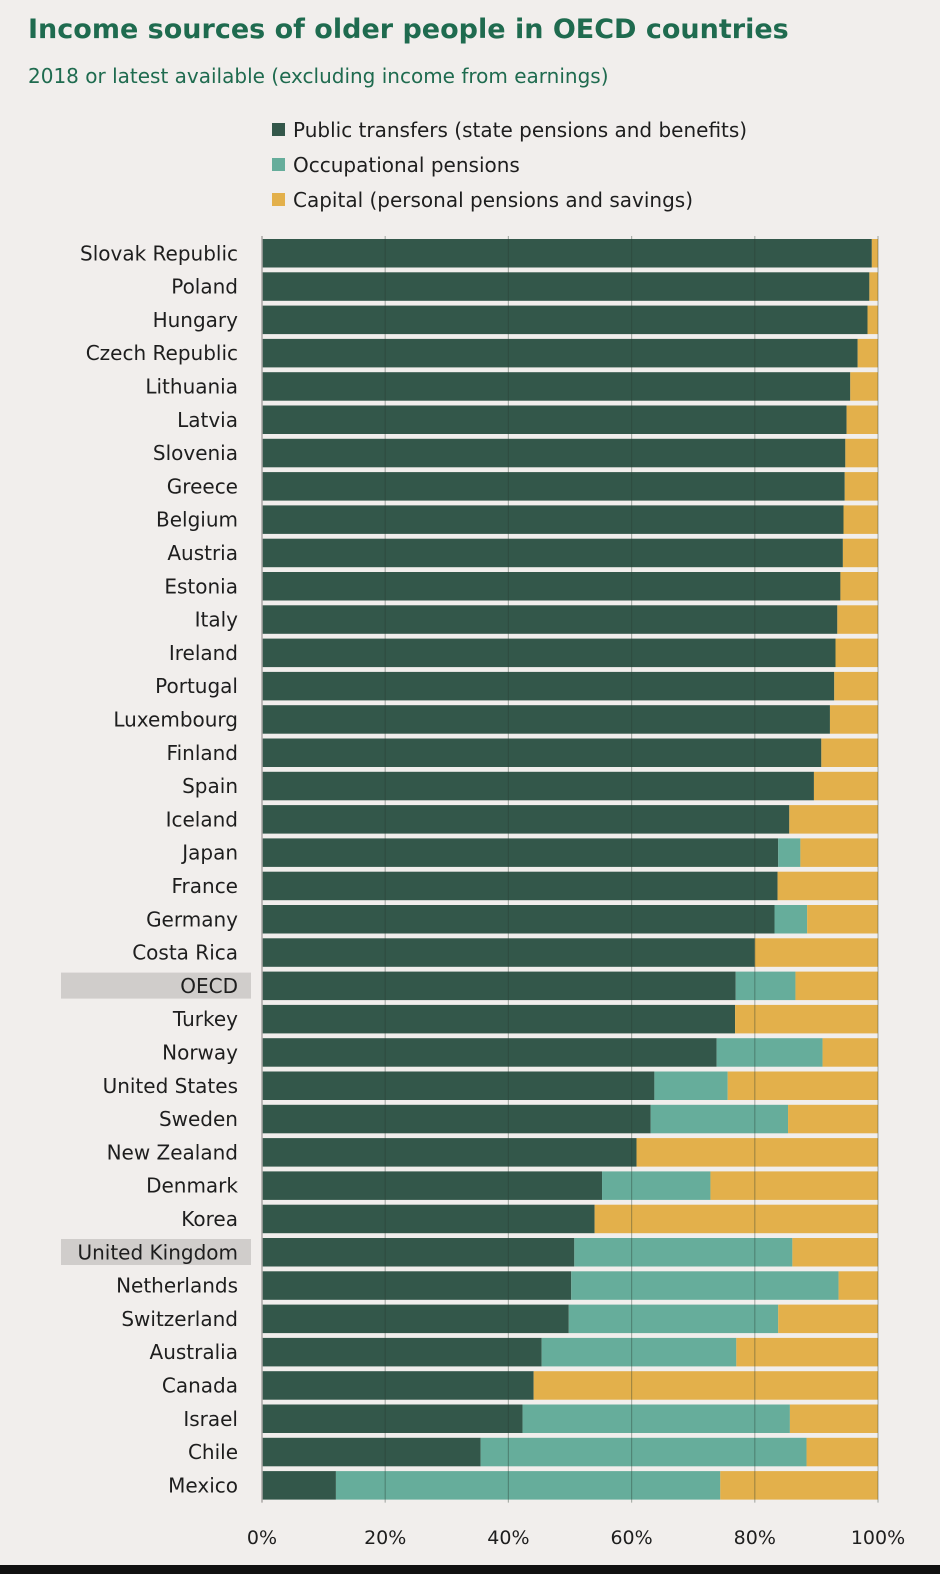 This screenshot has width=940, height=1574. I want to click on x-tick-label-60: 60%, so click(631, 1538).